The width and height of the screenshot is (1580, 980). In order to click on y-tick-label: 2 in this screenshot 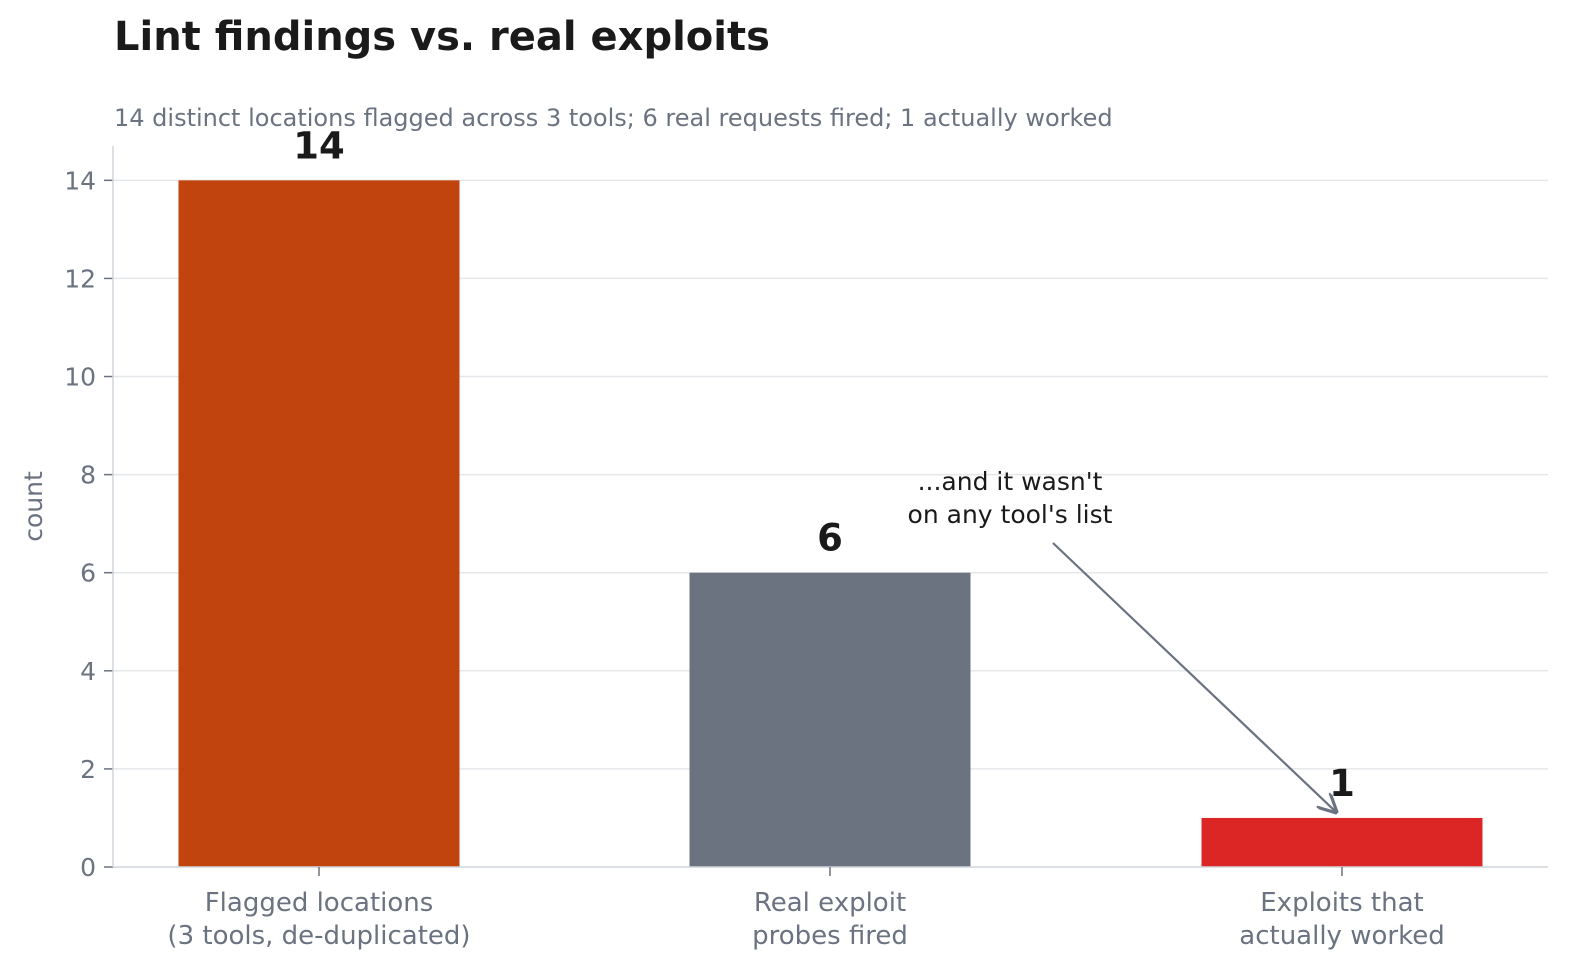, I will do `click(88, 769)`.